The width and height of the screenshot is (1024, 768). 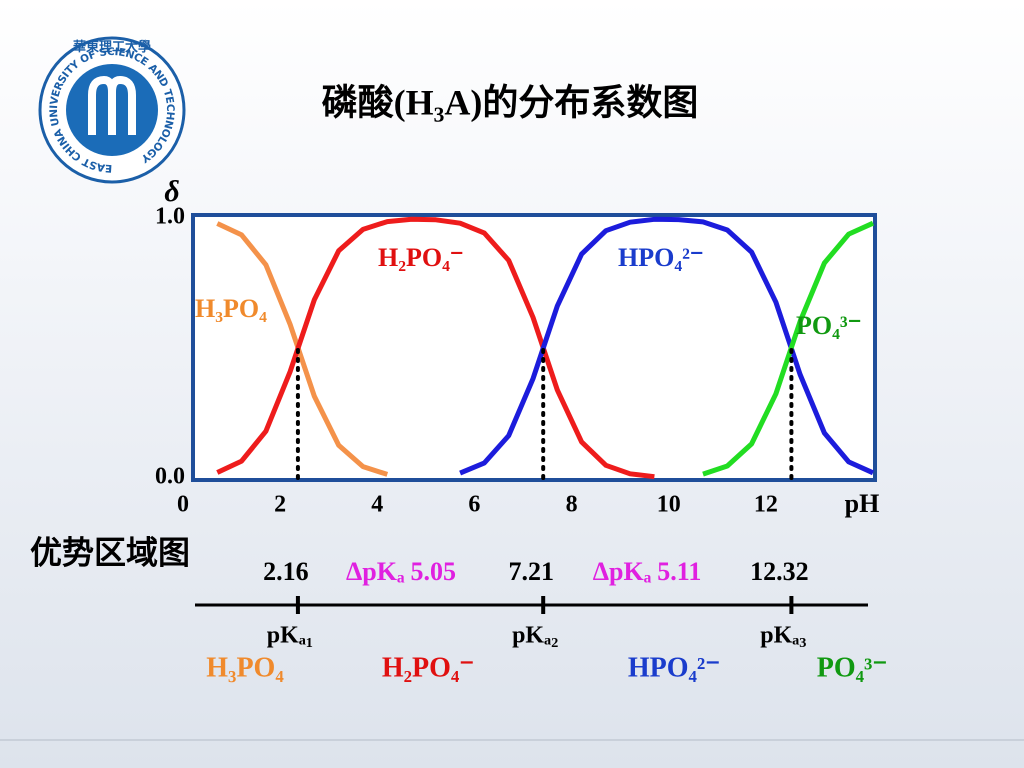 What do you see at coordinates (828, 325) in the screenshot?
I see `series-label: PO₄³⁻` at bounding box center [828, 325].